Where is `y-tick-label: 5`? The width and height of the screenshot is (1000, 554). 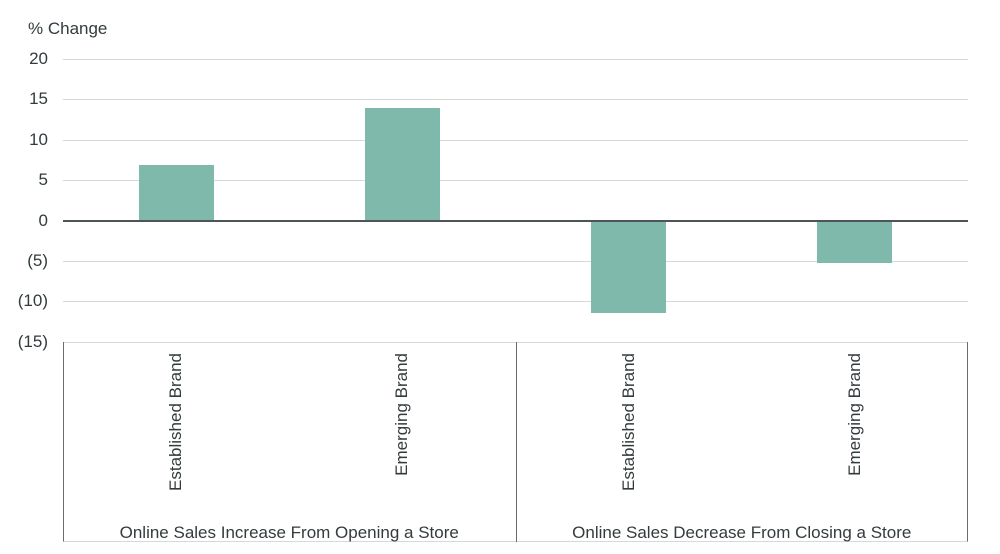 y-tick-label: 5 is located at coordinates (43, 180).